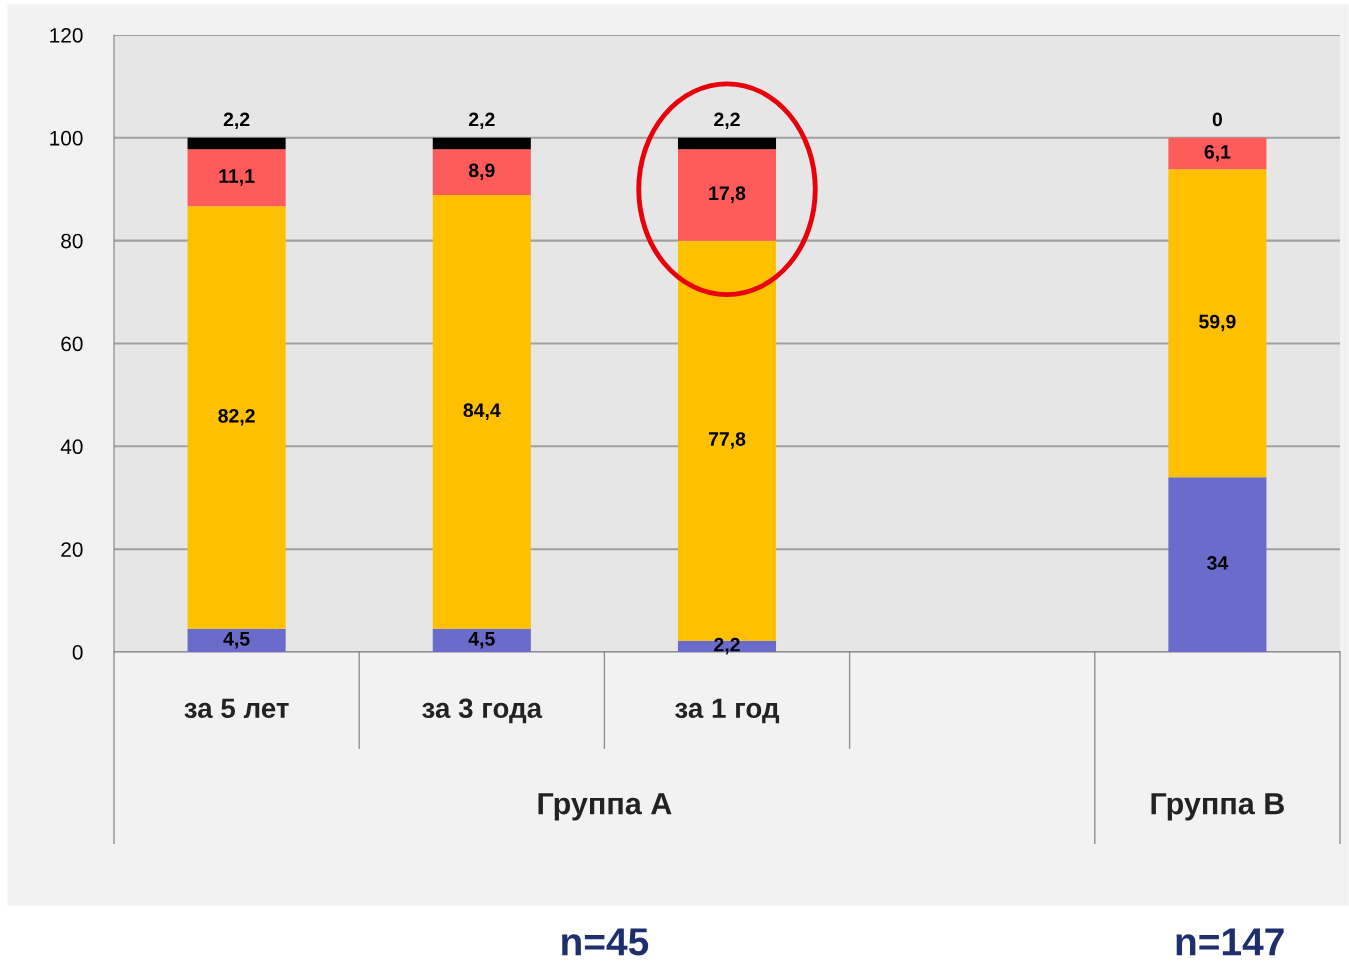 The image size is (1349, 966). I want to click on x-tick-label: за 5 лет, so click(236, 708).